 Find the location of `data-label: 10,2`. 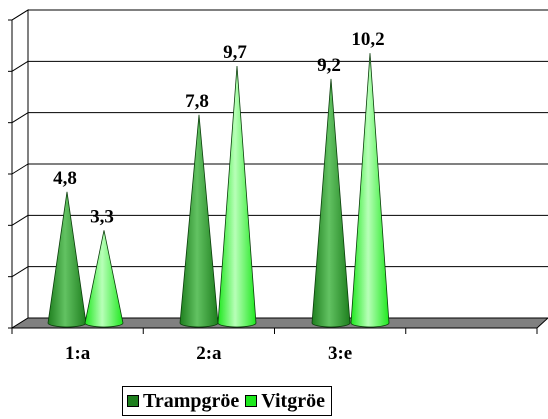

data-label: 10,2 is located at coordinates (367, 39).